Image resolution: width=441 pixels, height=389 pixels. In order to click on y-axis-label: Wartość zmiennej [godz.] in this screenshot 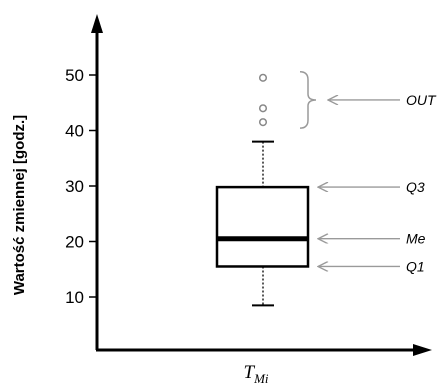, I will do `click(19, 205)`.